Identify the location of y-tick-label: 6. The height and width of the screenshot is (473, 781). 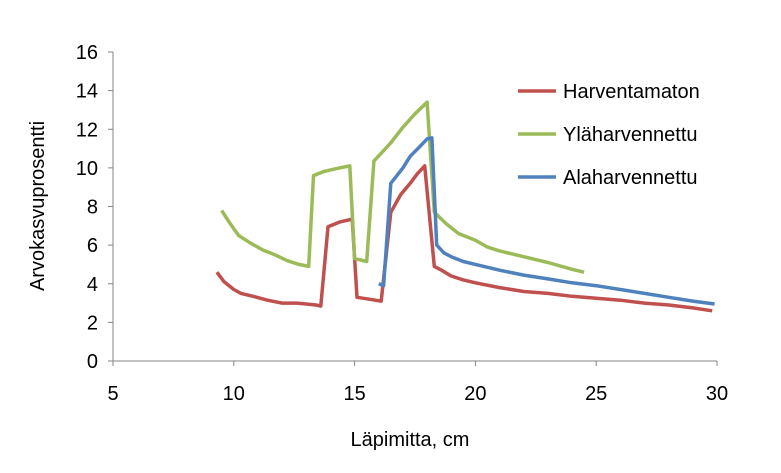
(92, 246).